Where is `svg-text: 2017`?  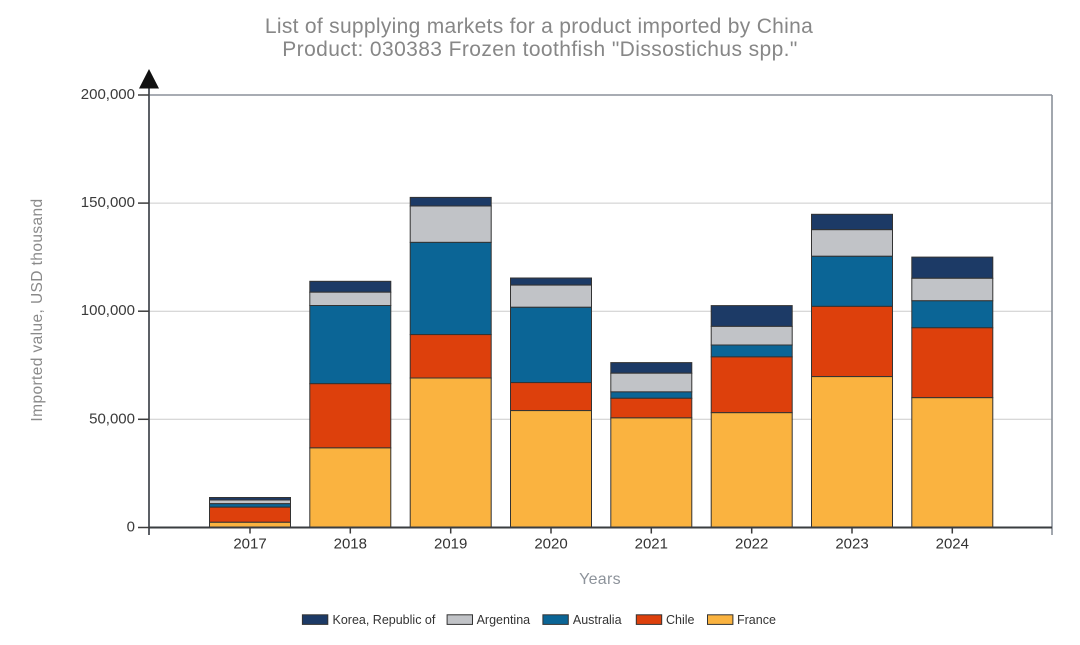 svg-text: 2017 is located at coordinates (249, 544).